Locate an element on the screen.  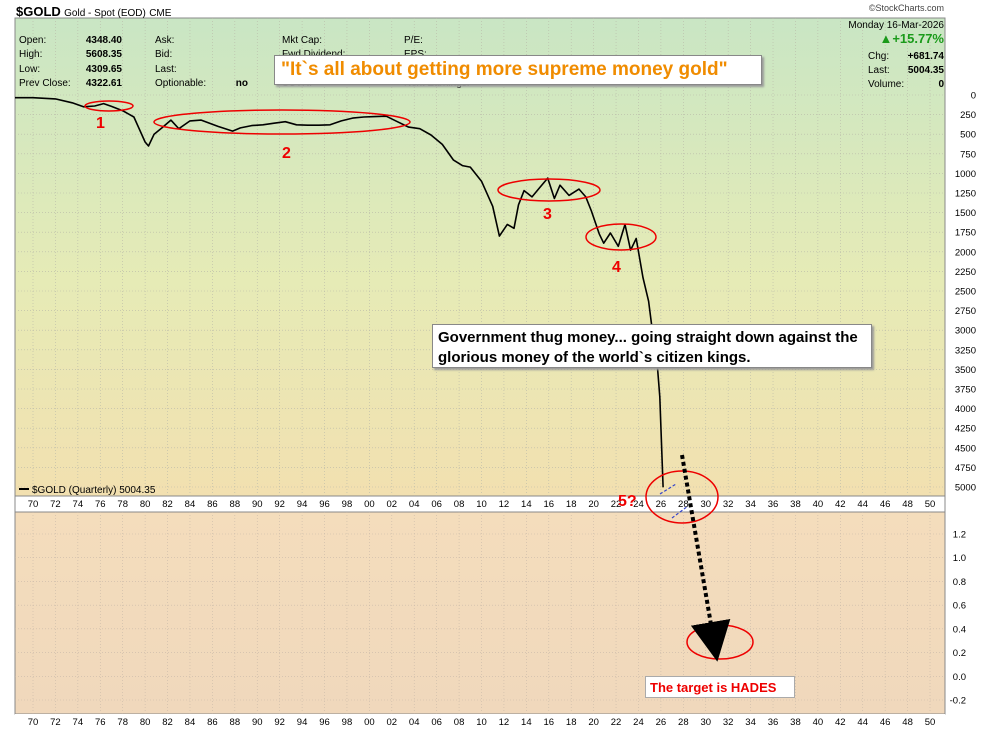
y-tick-label: 3500 is located at coordinates (965, 370).